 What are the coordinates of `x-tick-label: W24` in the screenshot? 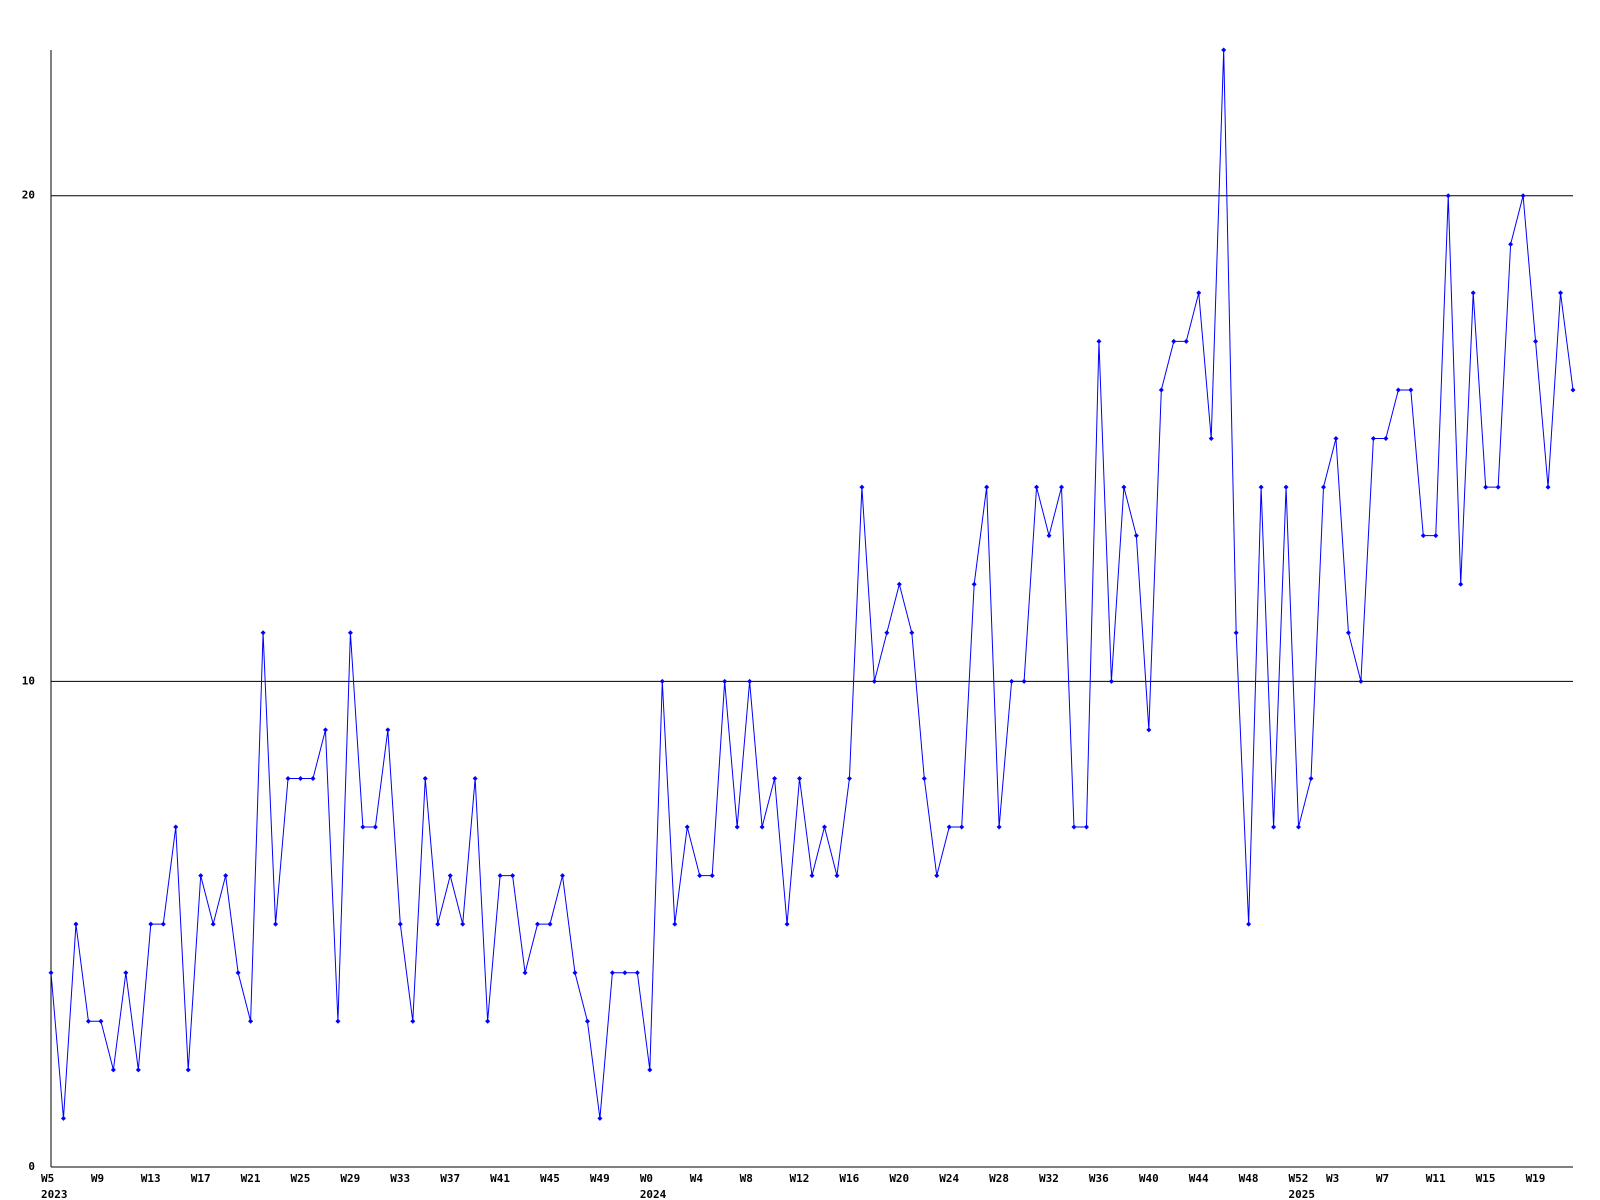 It's located at (949, 1178).